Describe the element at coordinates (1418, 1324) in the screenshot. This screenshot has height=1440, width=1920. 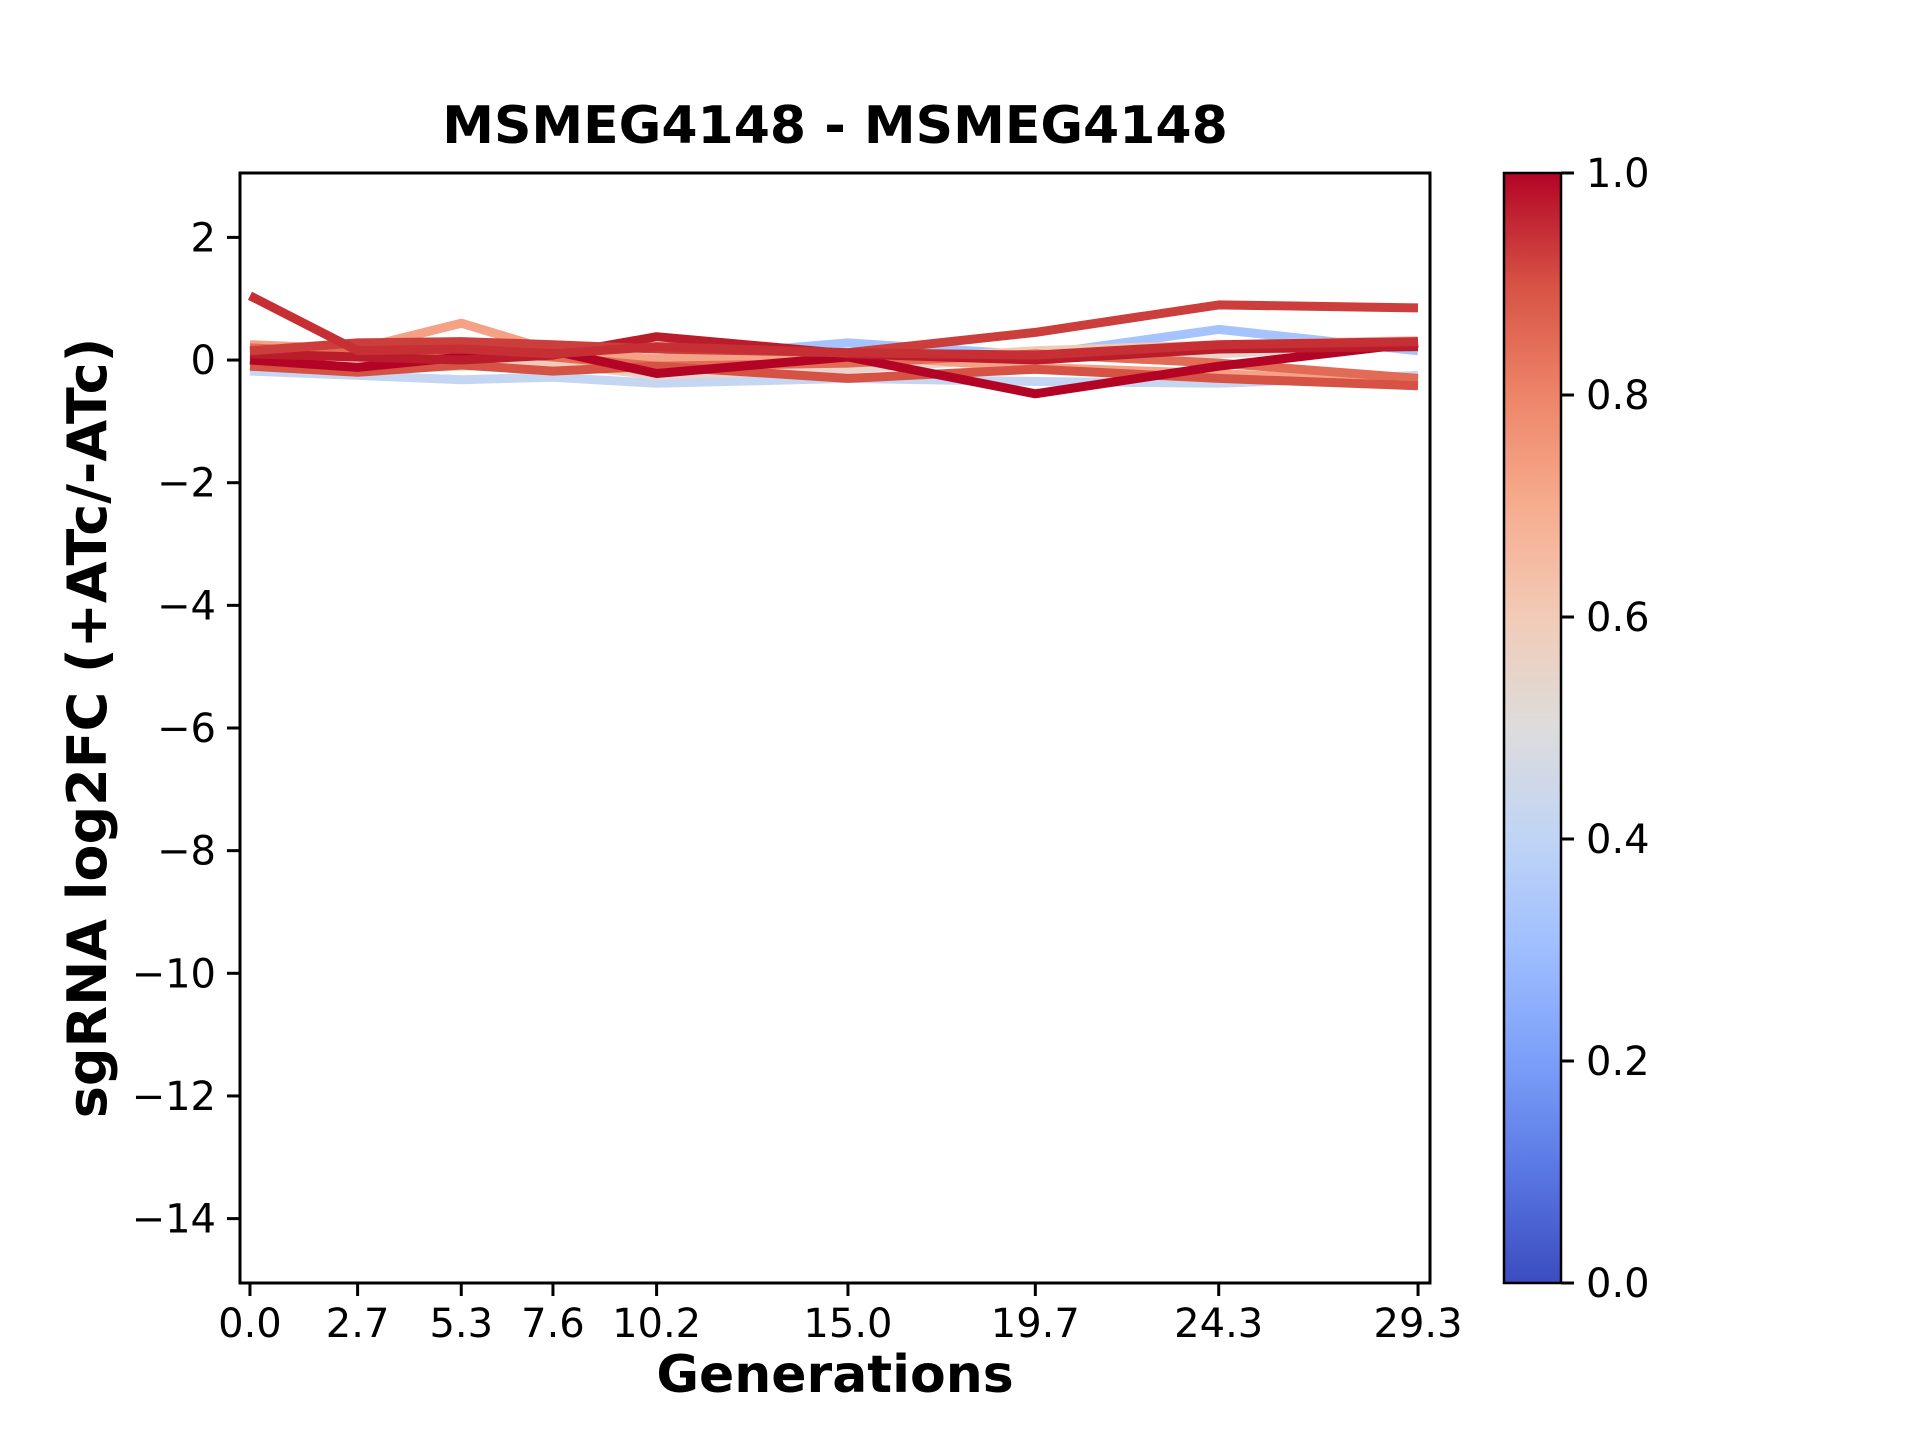
I see `x-tick-label: 29.3` at that location.